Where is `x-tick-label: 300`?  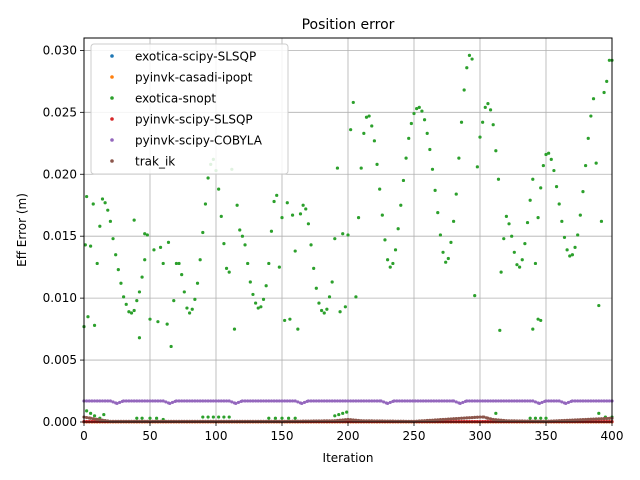 x-tick-label: 300 is located at coordinates (480, 436).